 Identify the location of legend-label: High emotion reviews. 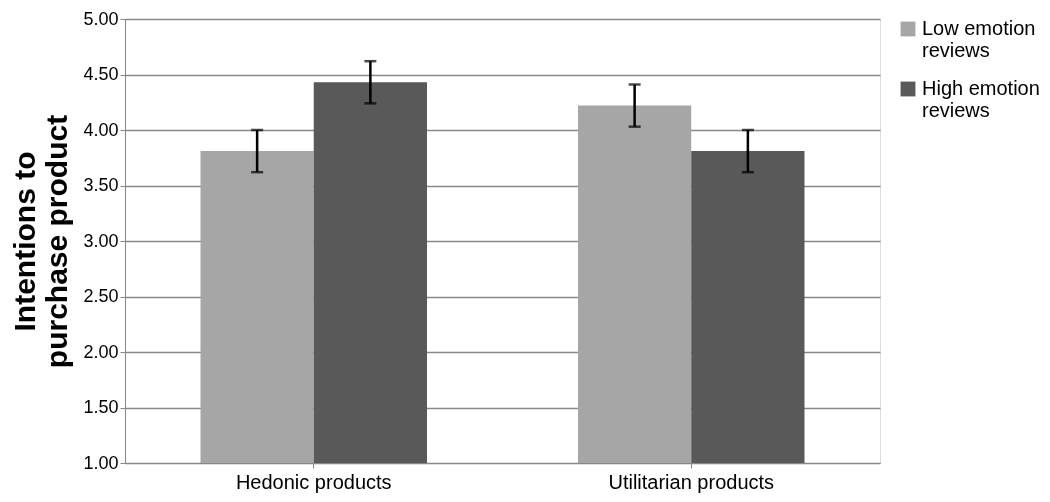
(981, 99).